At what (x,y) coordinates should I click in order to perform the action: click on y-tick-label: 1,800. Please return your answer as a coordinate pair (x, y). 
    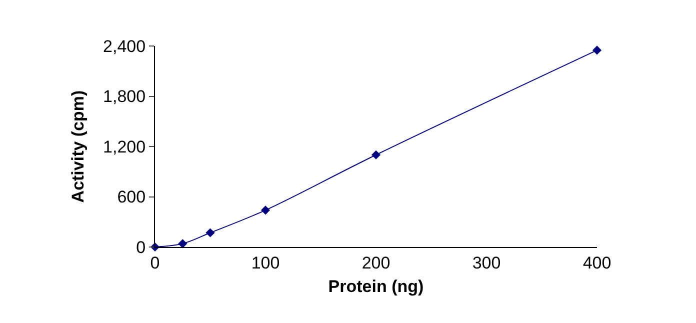
    Looking at the image, I should click on (124, 96).